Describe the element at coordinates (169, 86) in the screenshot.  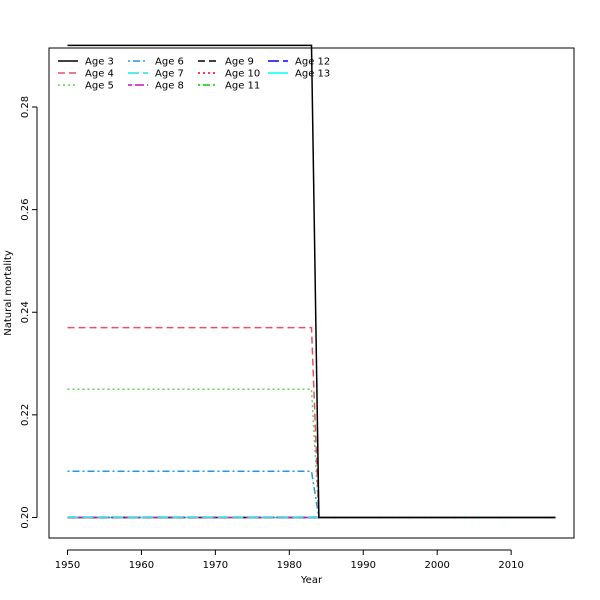
I see `legend-label: Age 8` at that location.